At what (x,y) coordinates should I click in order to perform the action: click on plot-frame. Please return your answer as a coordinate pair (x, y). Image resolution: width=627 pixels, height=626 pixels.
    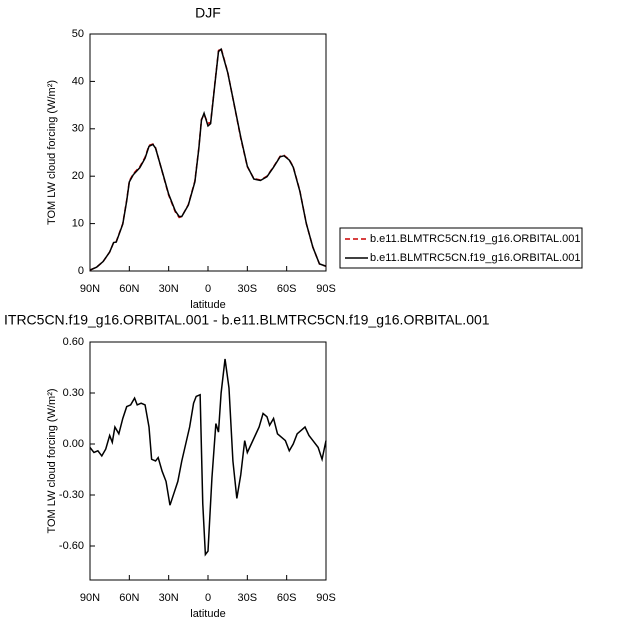
    Looking at the image, I should click on (208, 152).